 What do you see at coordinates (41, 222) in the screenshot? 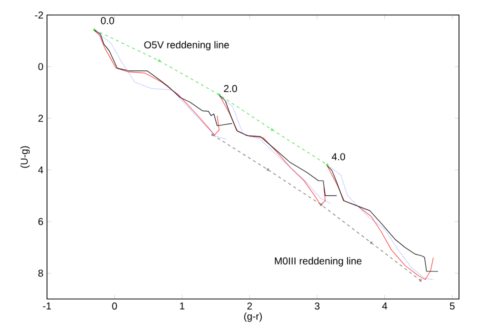
I see `y-tick-label: 6` at bounding box center [41, 222].